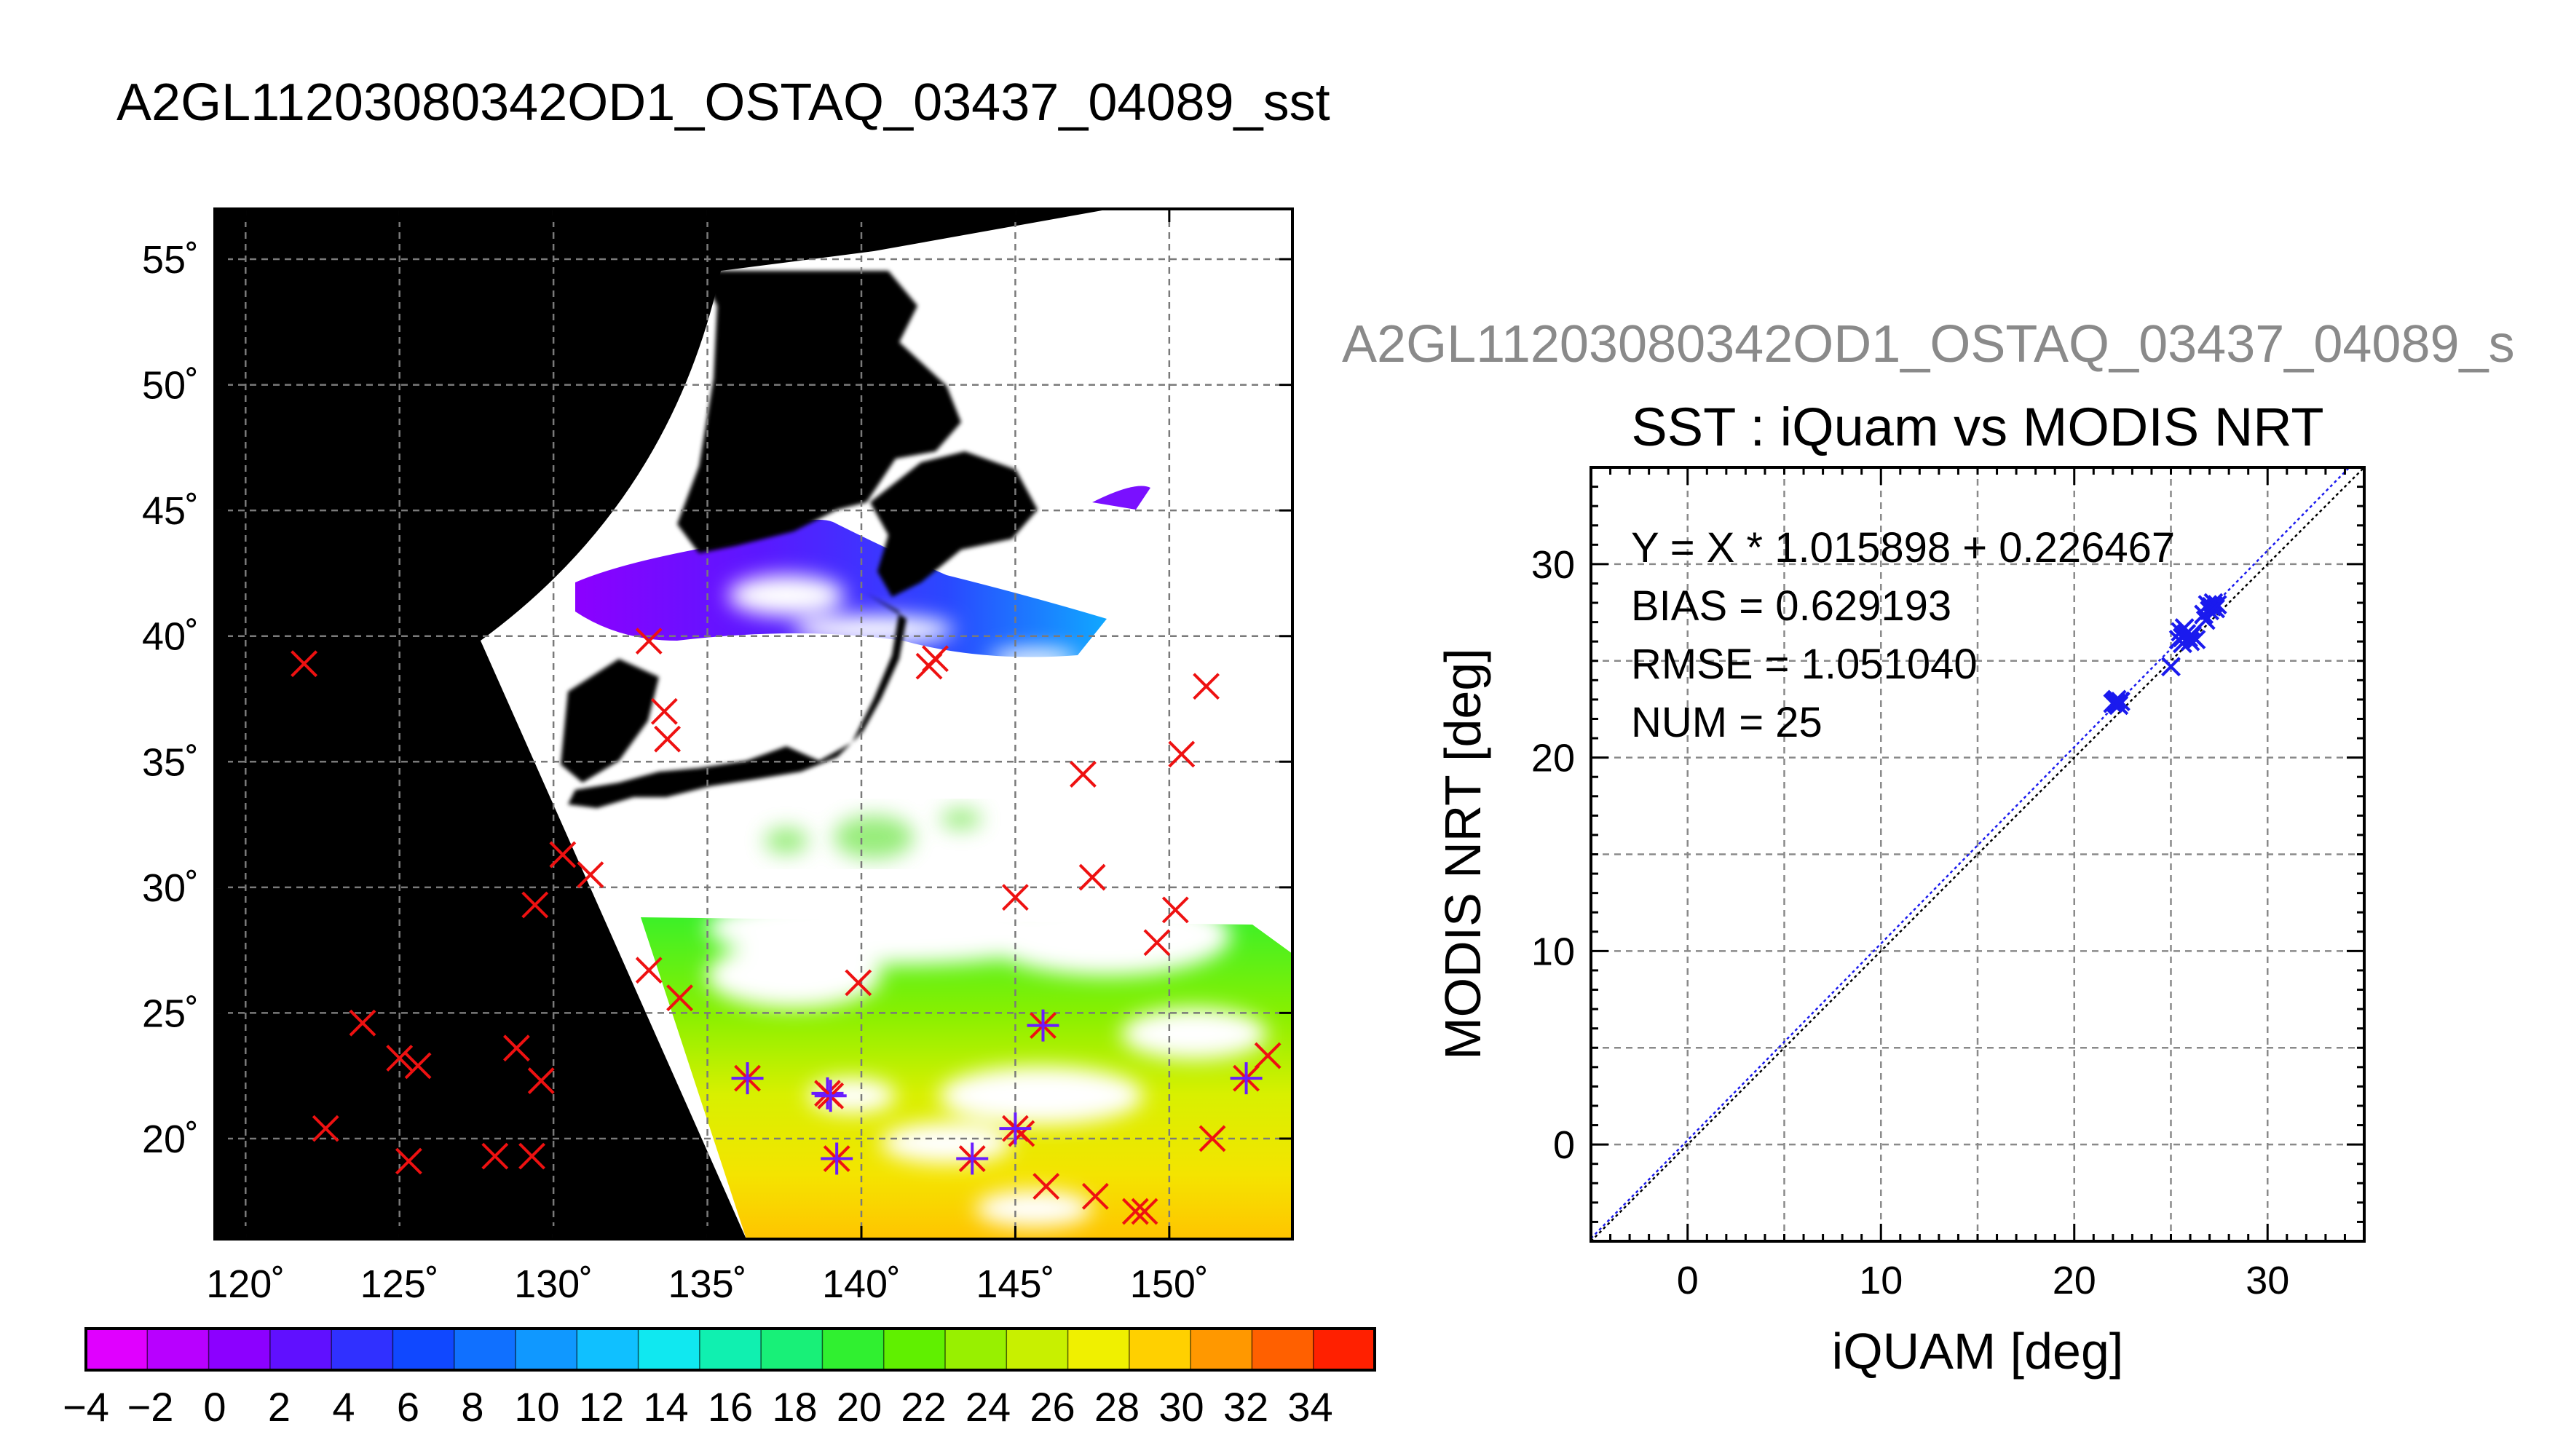 The height and width of the screenshot is (1456, 2555). Describe the element at coordinates (1169, 1284) in the screenshot. I see `lon-tick-label: 150˚` at that location.